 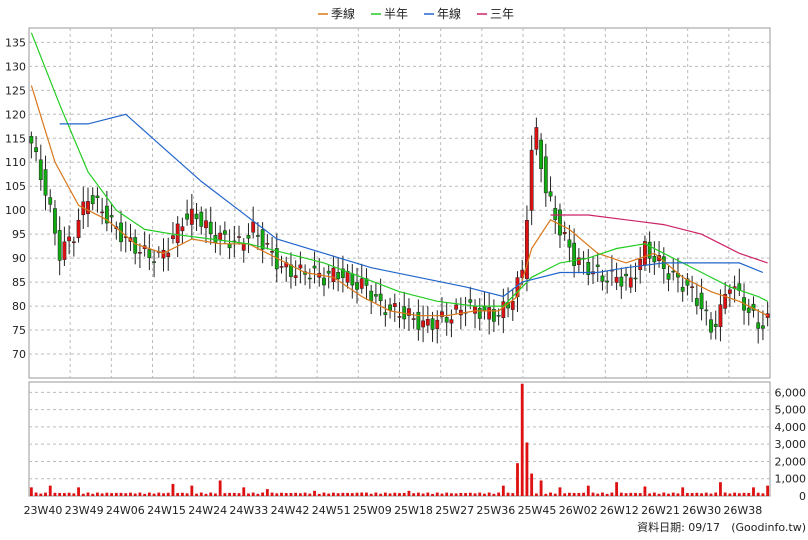 What do you see at coordinates (15, 42) in the screenshot?
I see `price-tick-label: 135` at bounding box center [15, 42].